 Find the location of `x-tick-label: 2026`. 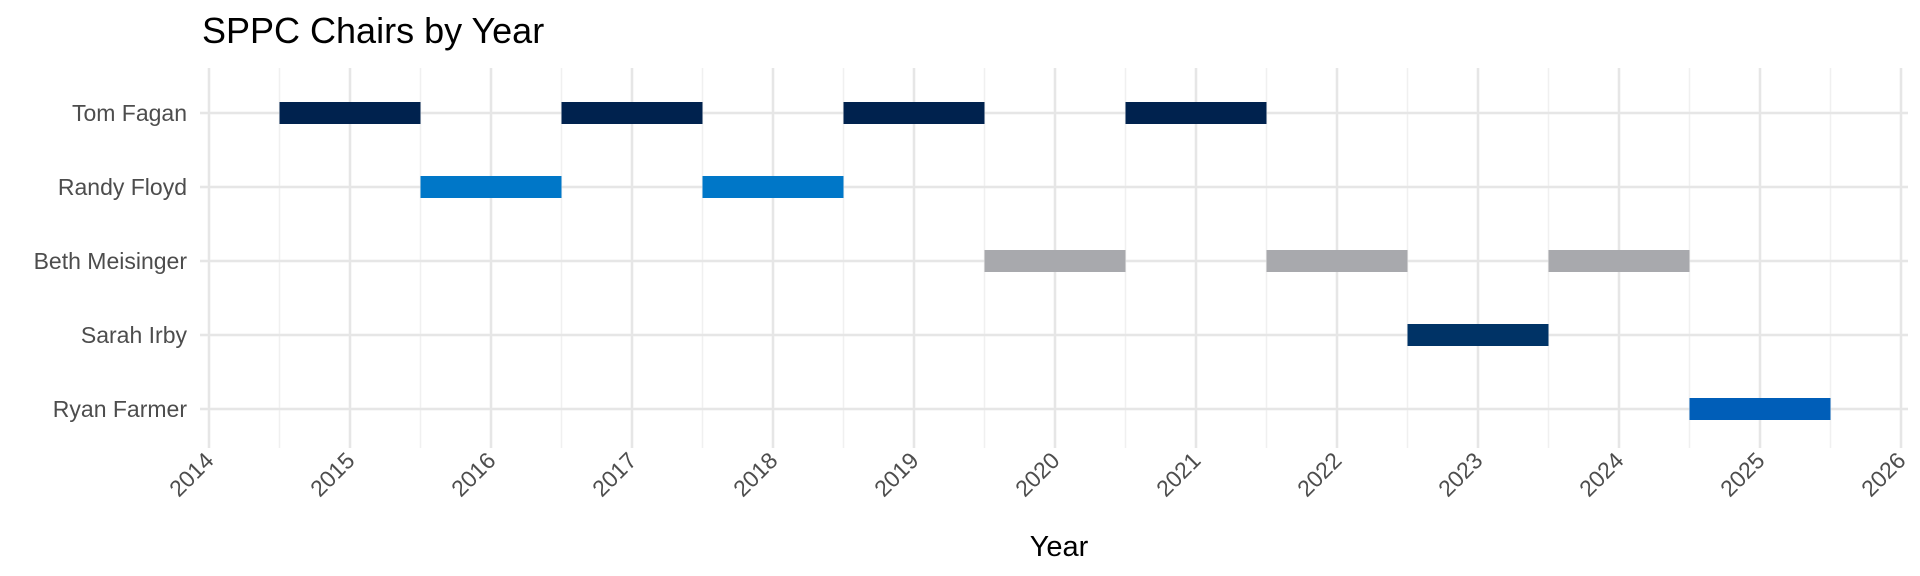

x-tick-label: 2026 is located at coordinates (1883, 474).